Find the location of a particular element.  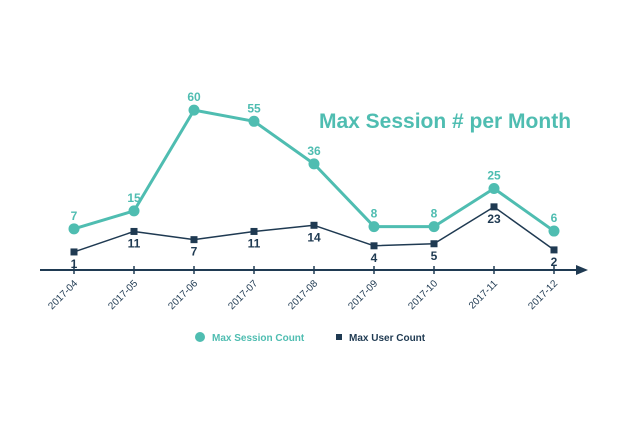

session-data-label: 6 is located at coordinates (554, 218).